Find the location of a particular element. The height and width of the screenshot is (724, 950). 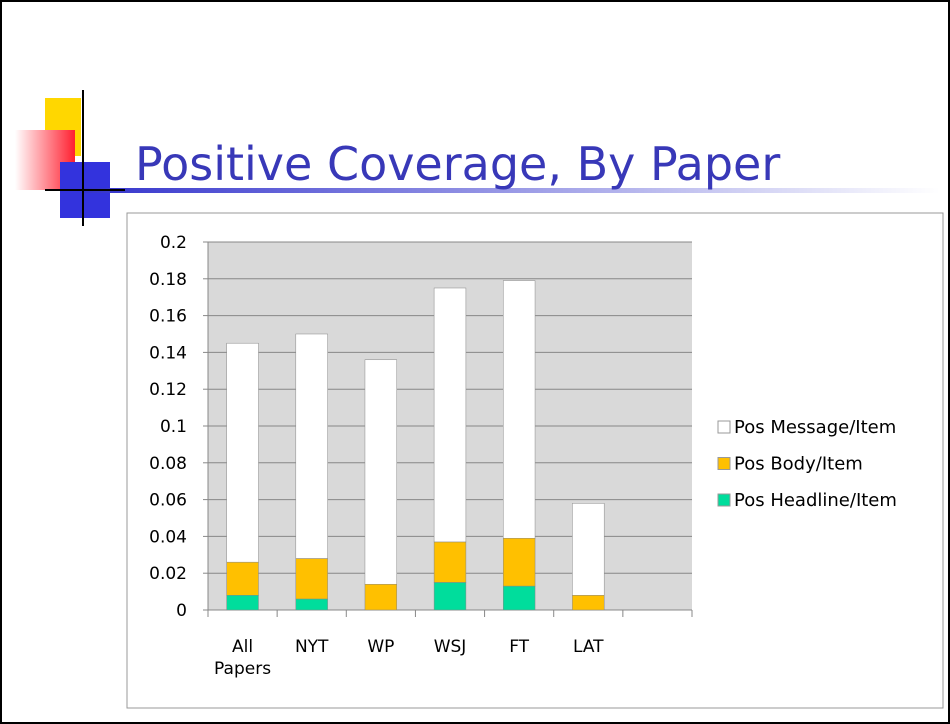

y-tick-label: 0.2 is located at coordinates (173, 243).